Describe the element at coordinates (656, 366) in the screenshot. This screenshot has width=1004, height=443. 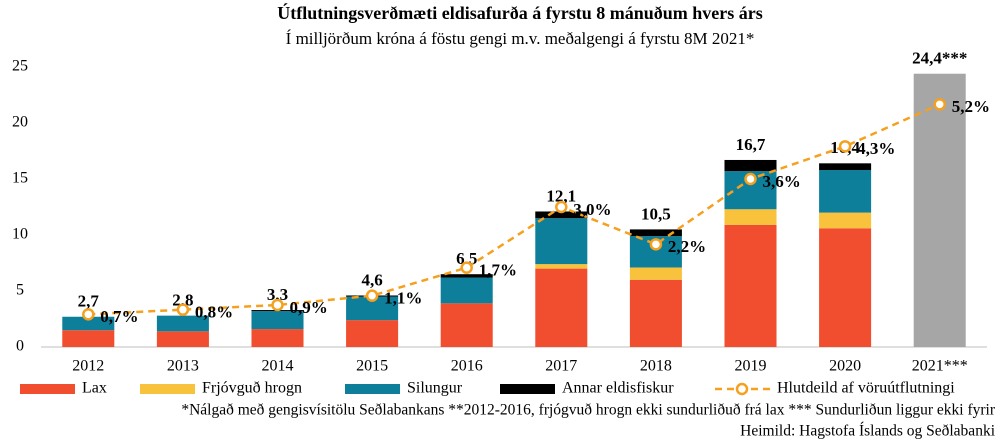
I see `x-tick-label: 2018` at that location.